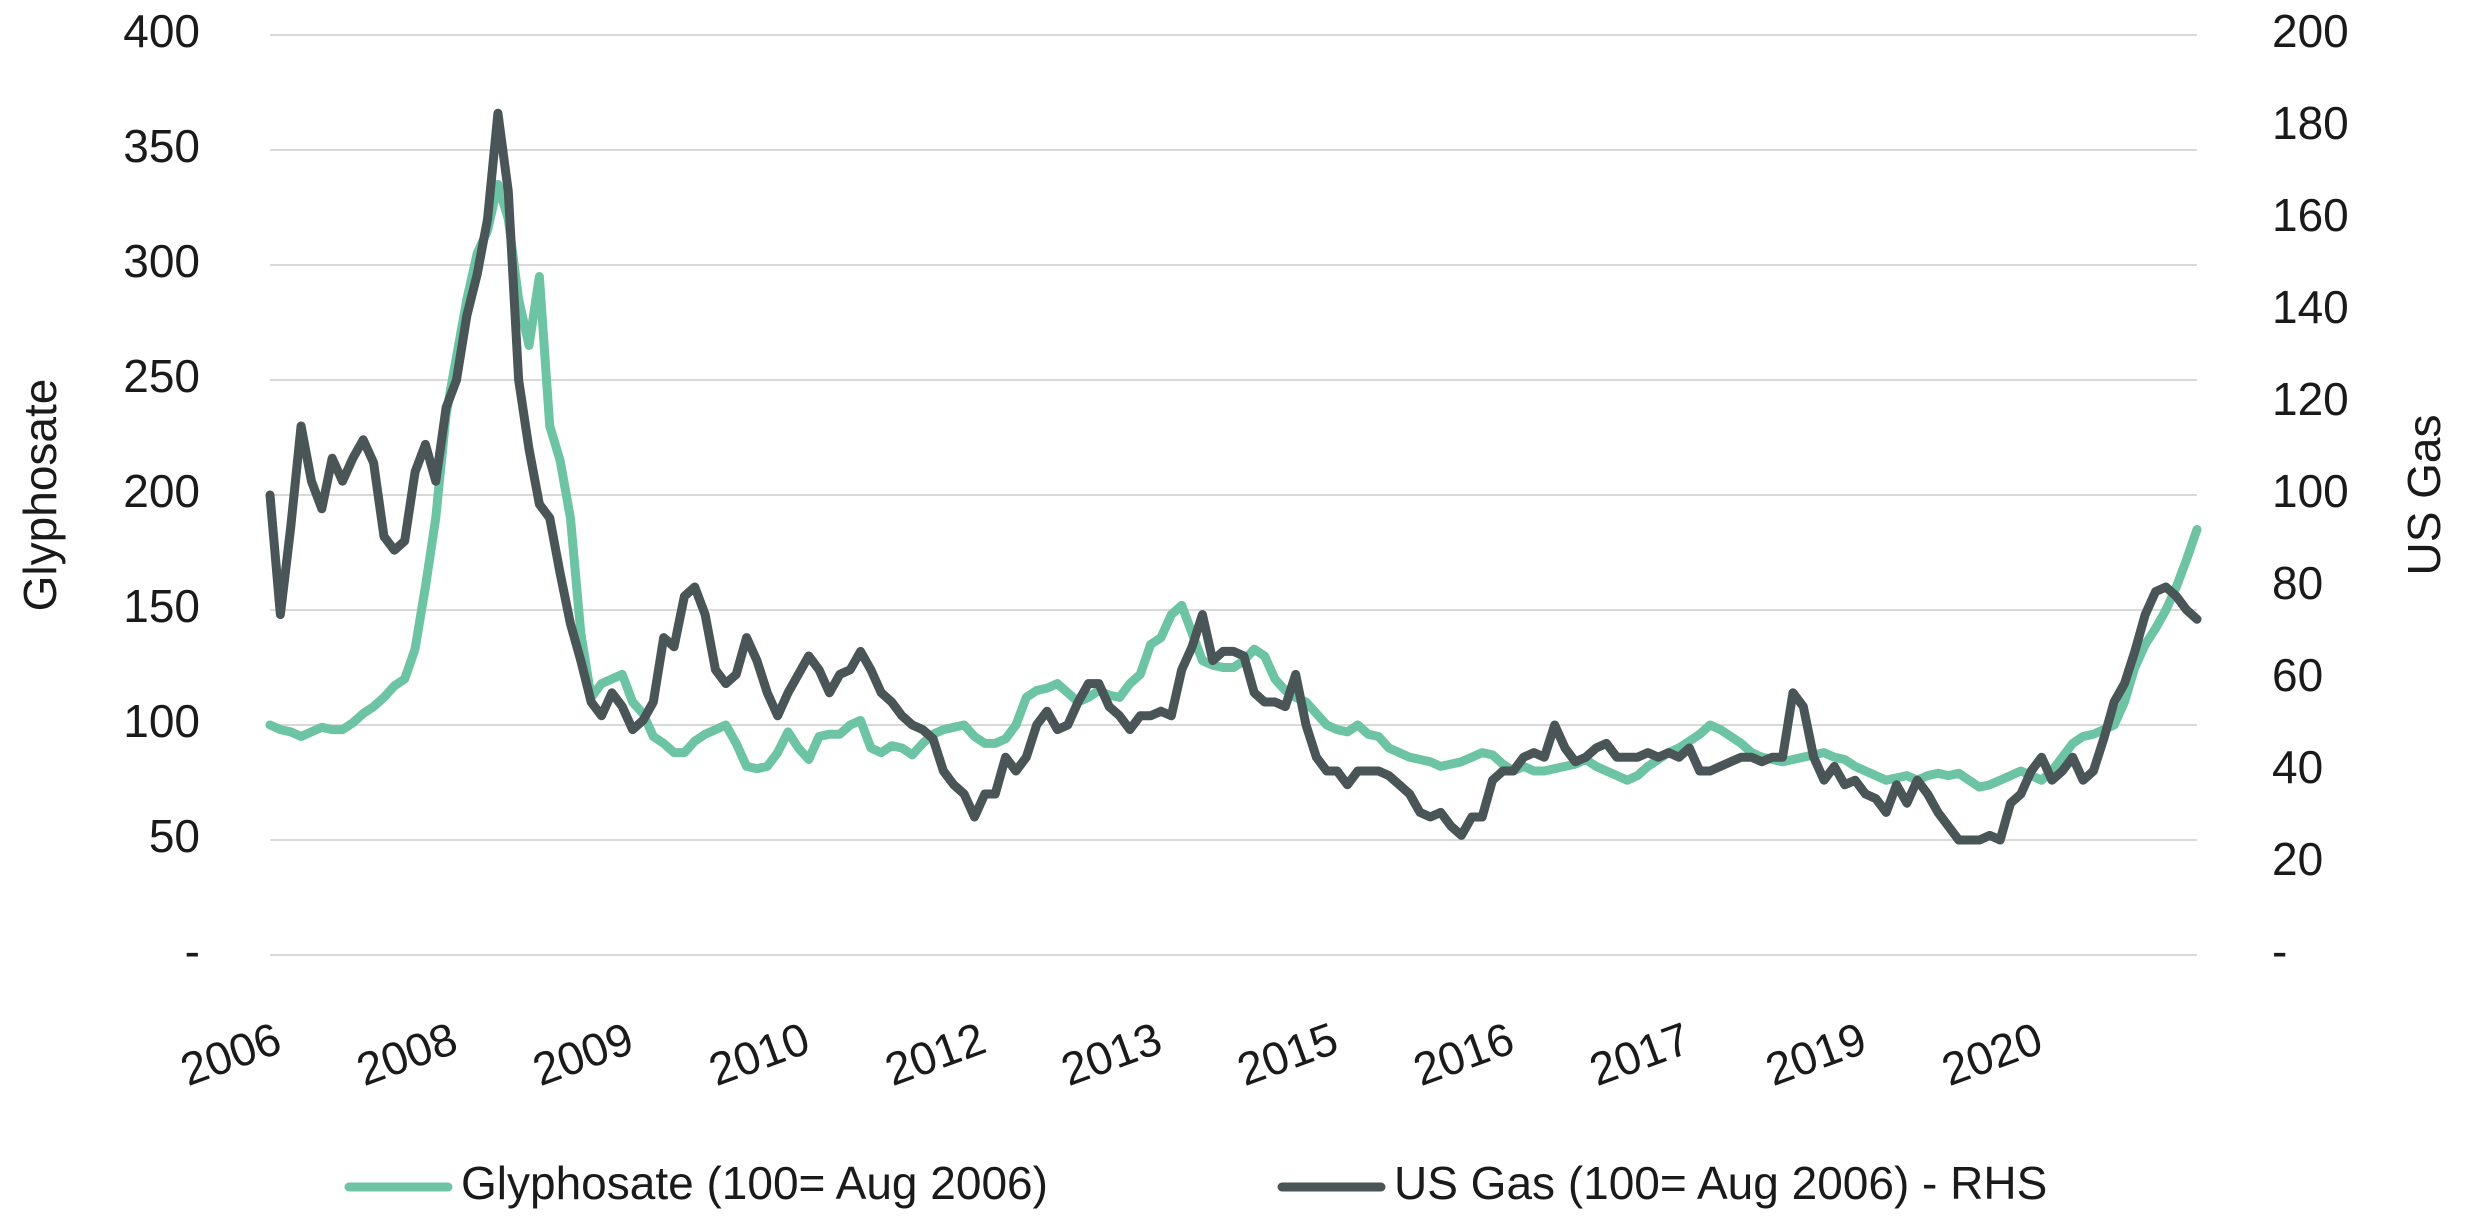 Image resolution: width=2466 pixels, height=1220 pixels. What do you see at coordinates (161, 491) in the screenshot?
I see `y-tick-label: 200` at bounding box center [161, 491].